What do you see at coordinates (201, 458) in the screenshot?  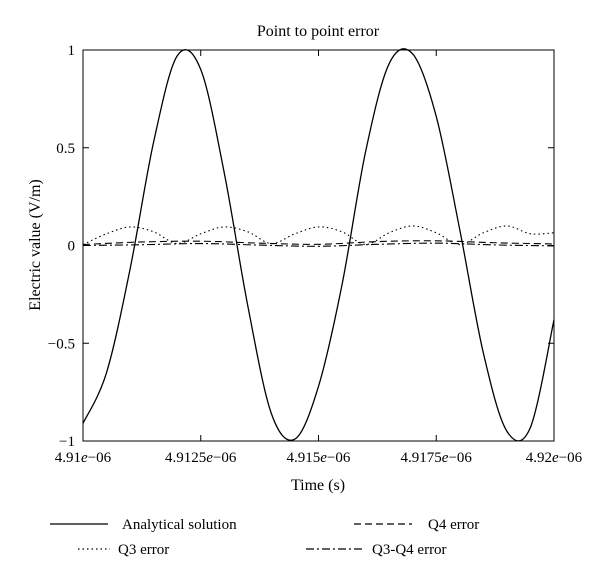 I see `x-tick-label: 4.9125e−06` at bounding box center [201, 458].